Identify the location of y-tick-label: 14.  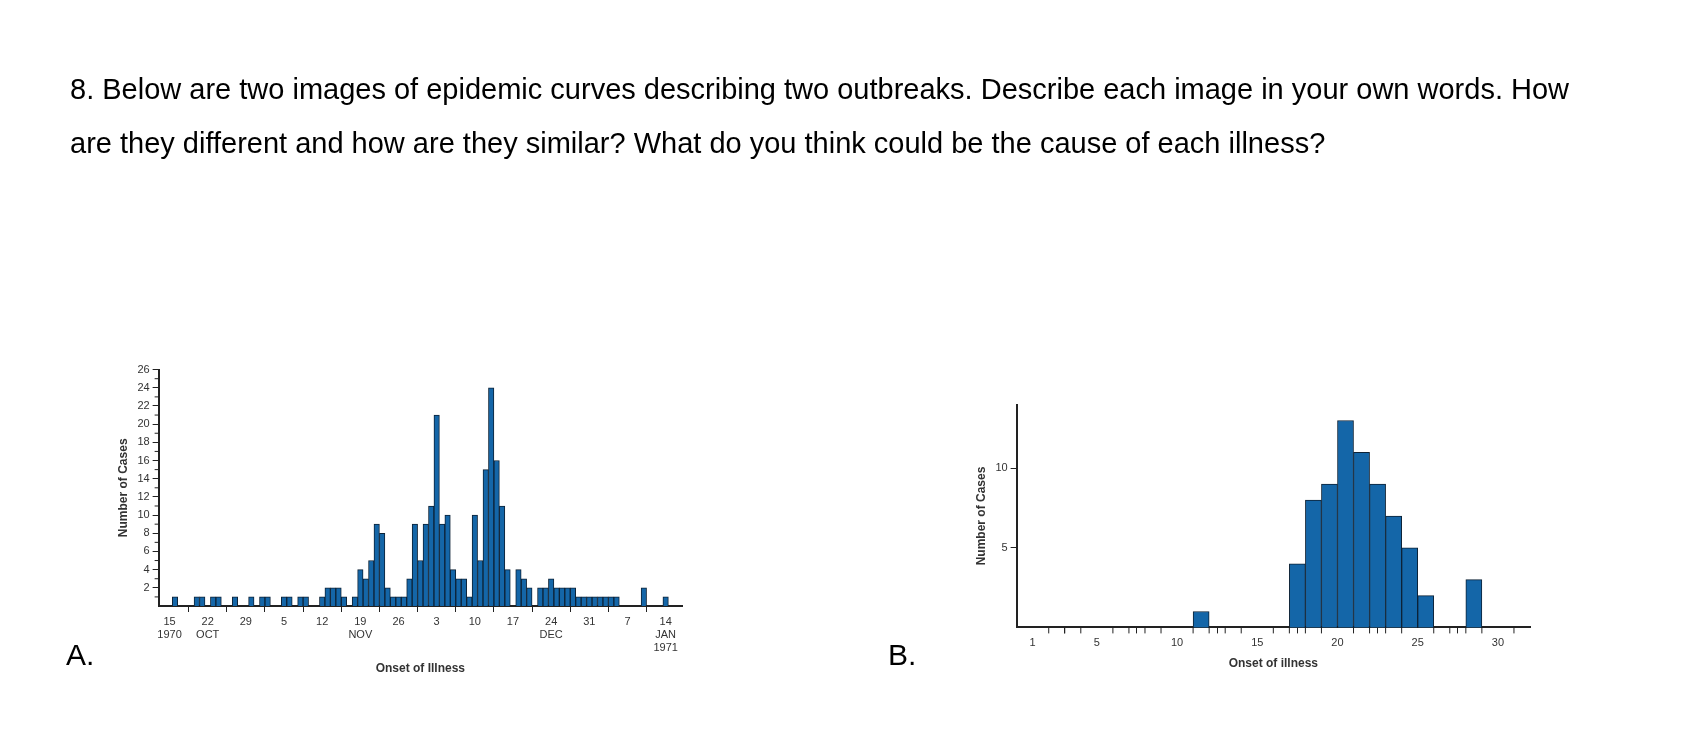
(143, 477).